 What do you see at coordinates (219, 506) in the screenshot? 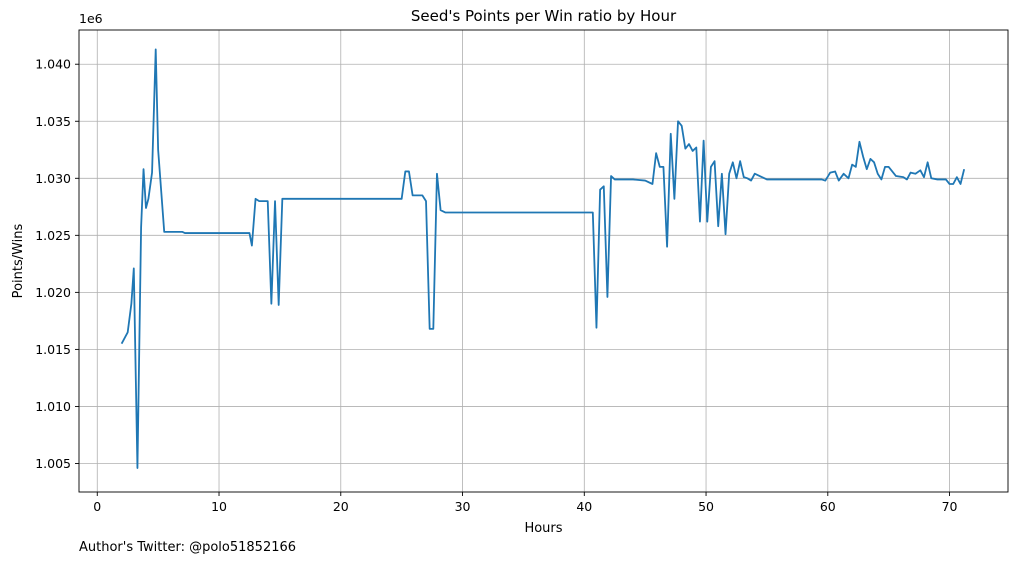
I see `x-tick-label: 10` at bounding box center [219, 506].